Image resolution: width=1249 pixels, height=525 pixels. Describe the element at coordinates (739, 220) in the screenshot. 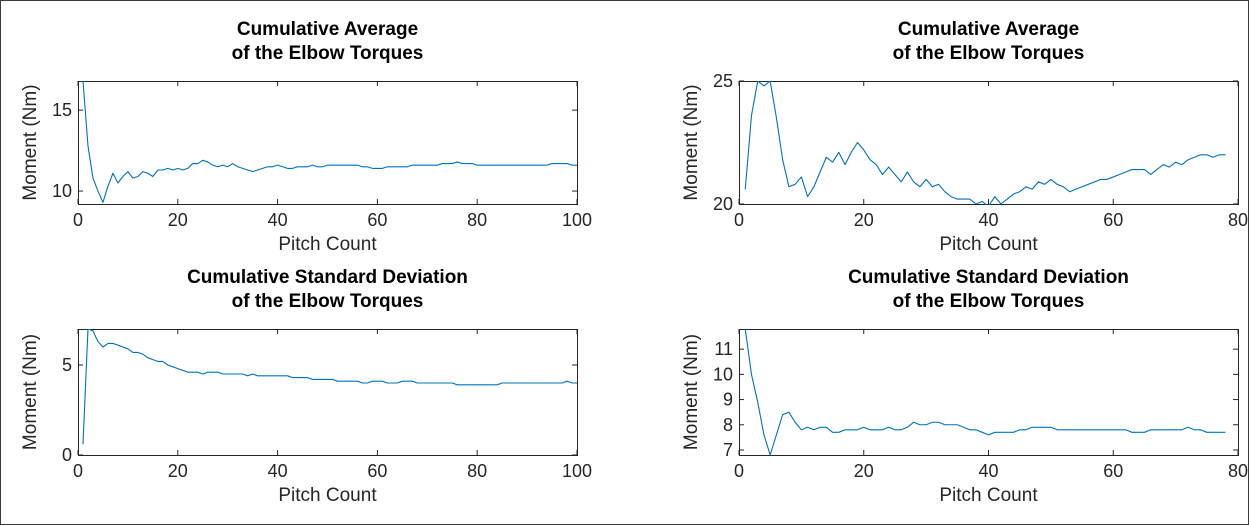

I see `plot-top-right-xtick-label: 0` at that location.